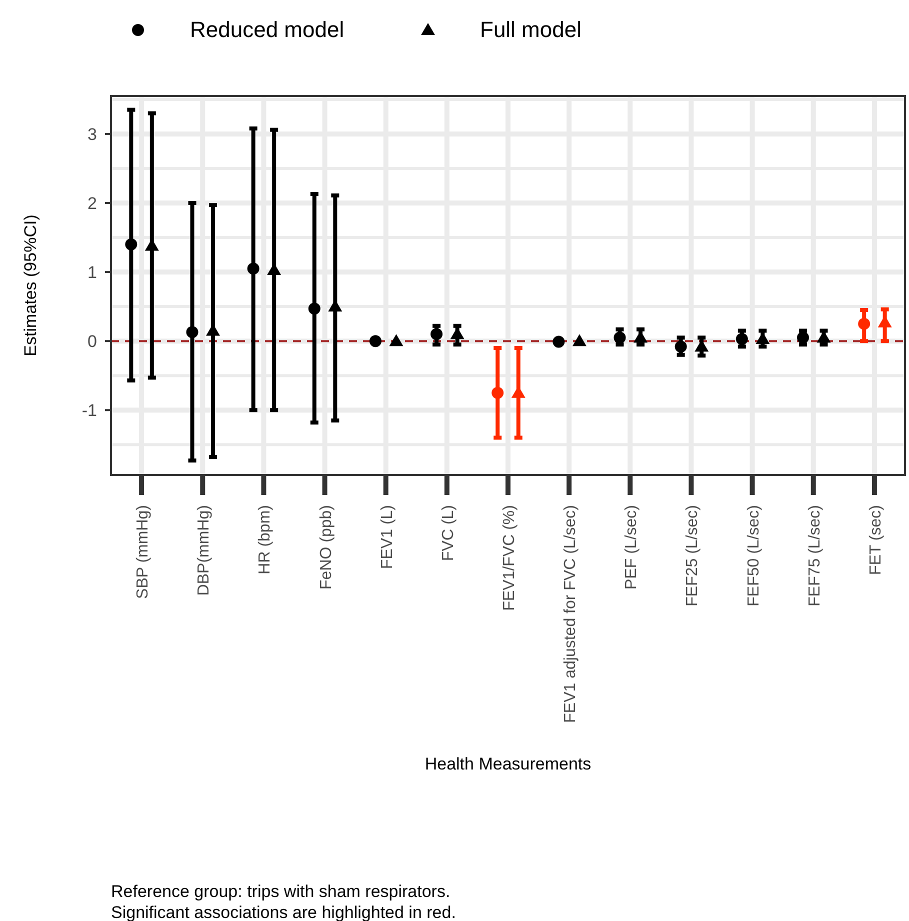 The width and height of the screenshot is (909, 921). I want to click on x-tick-label: FEF25 (L/sec), so click(693, 555).